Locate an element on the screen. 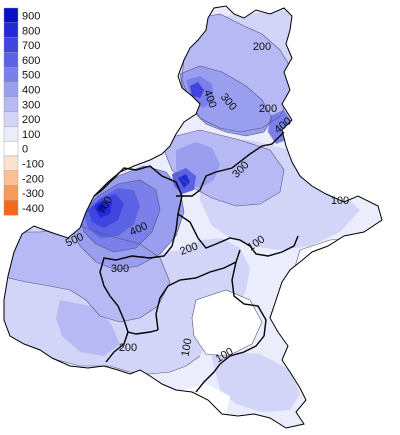 This screenshot has width=400, height=435. legend-label: 700 is located at coordinates (31, 46).